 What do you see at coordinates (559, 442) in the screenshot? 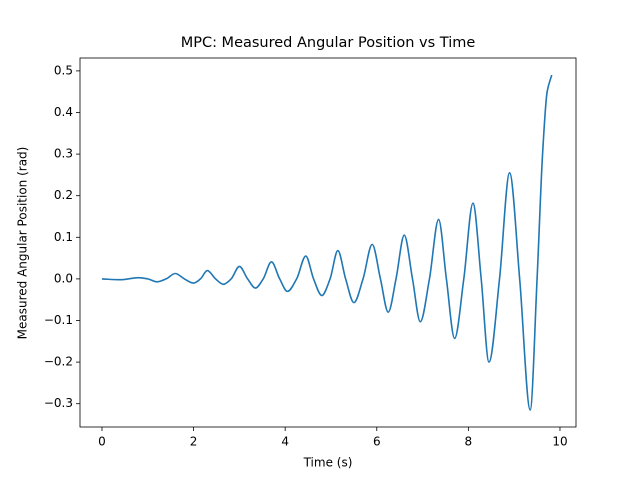
I see `x-tick-label: 10` at bounding box center [559, 442].